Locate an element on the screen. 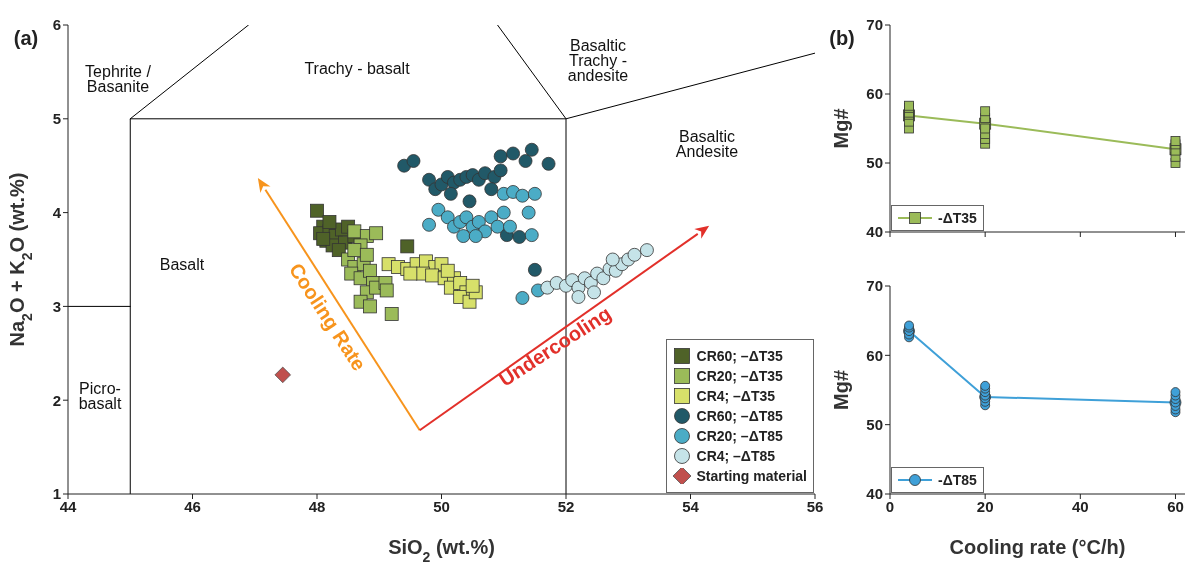  x-tick-label: 48 is located at coordinates (317, 506).